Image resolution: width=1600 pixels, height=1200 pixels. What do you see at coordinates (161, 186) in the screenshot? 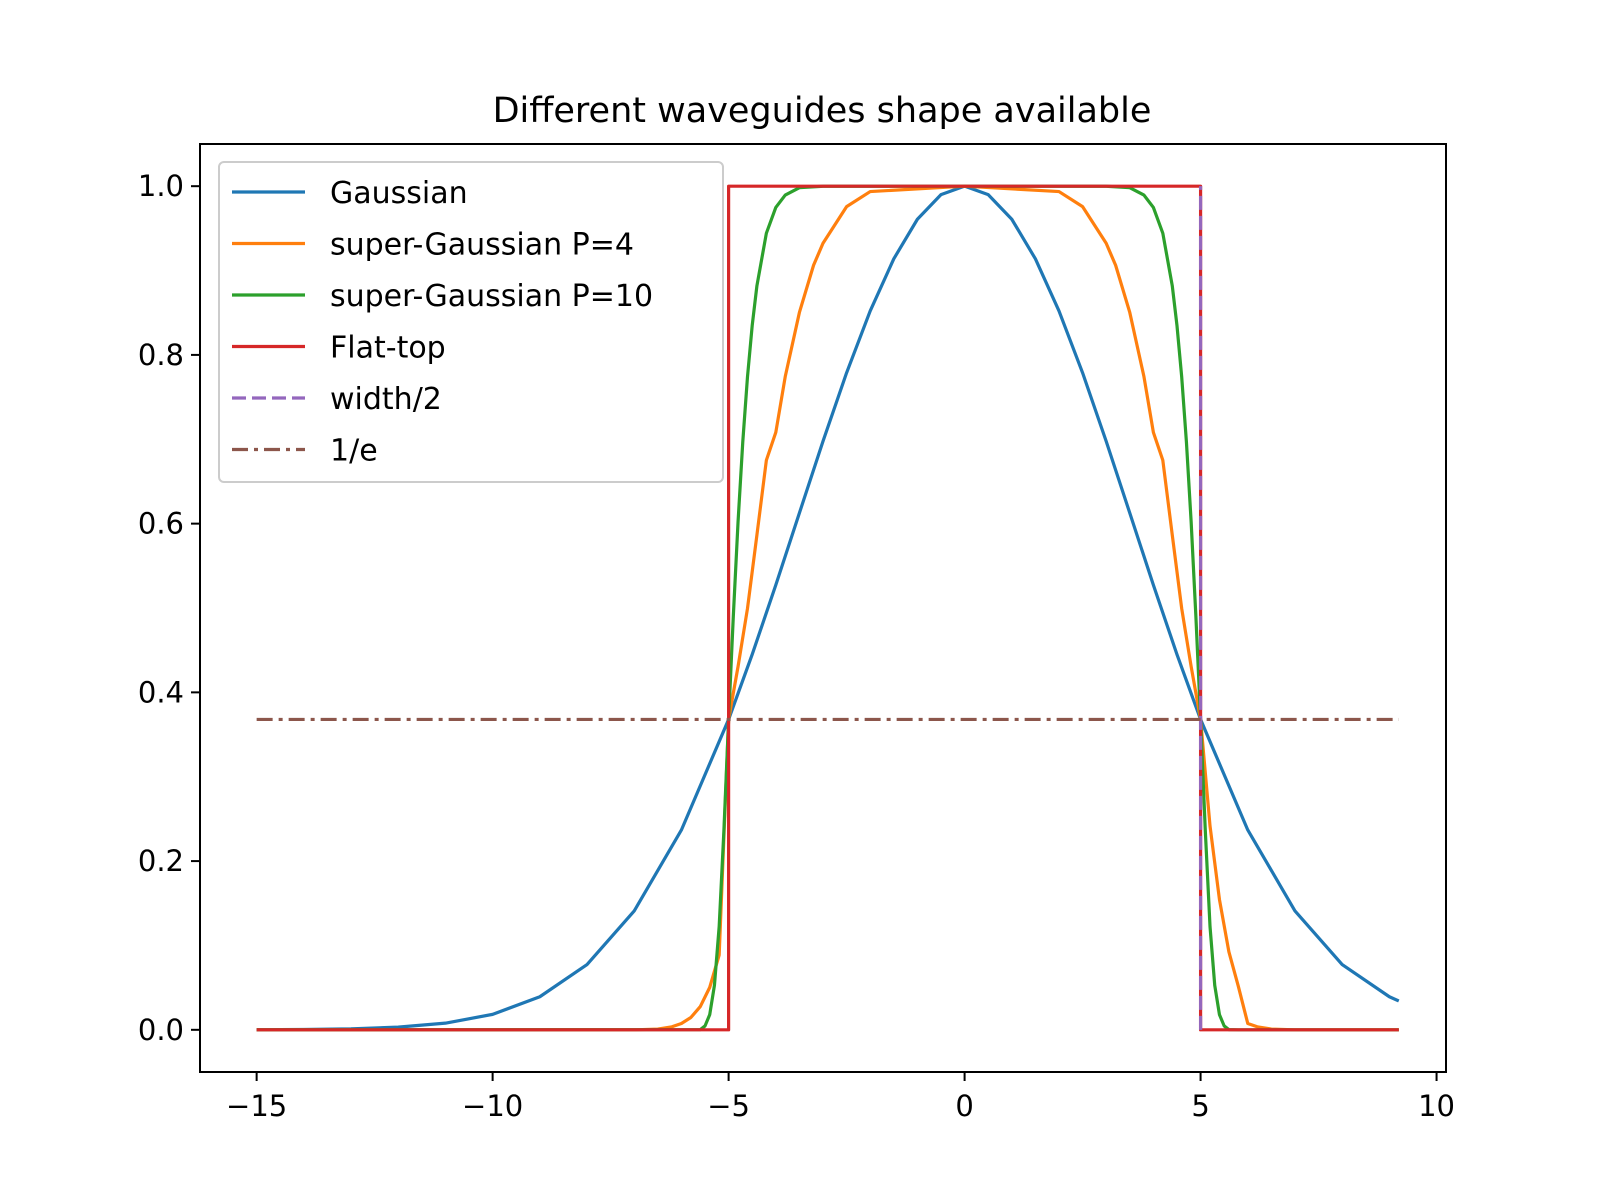
I see `y-tick-label: 1.0` at bounding box center [161, 186].